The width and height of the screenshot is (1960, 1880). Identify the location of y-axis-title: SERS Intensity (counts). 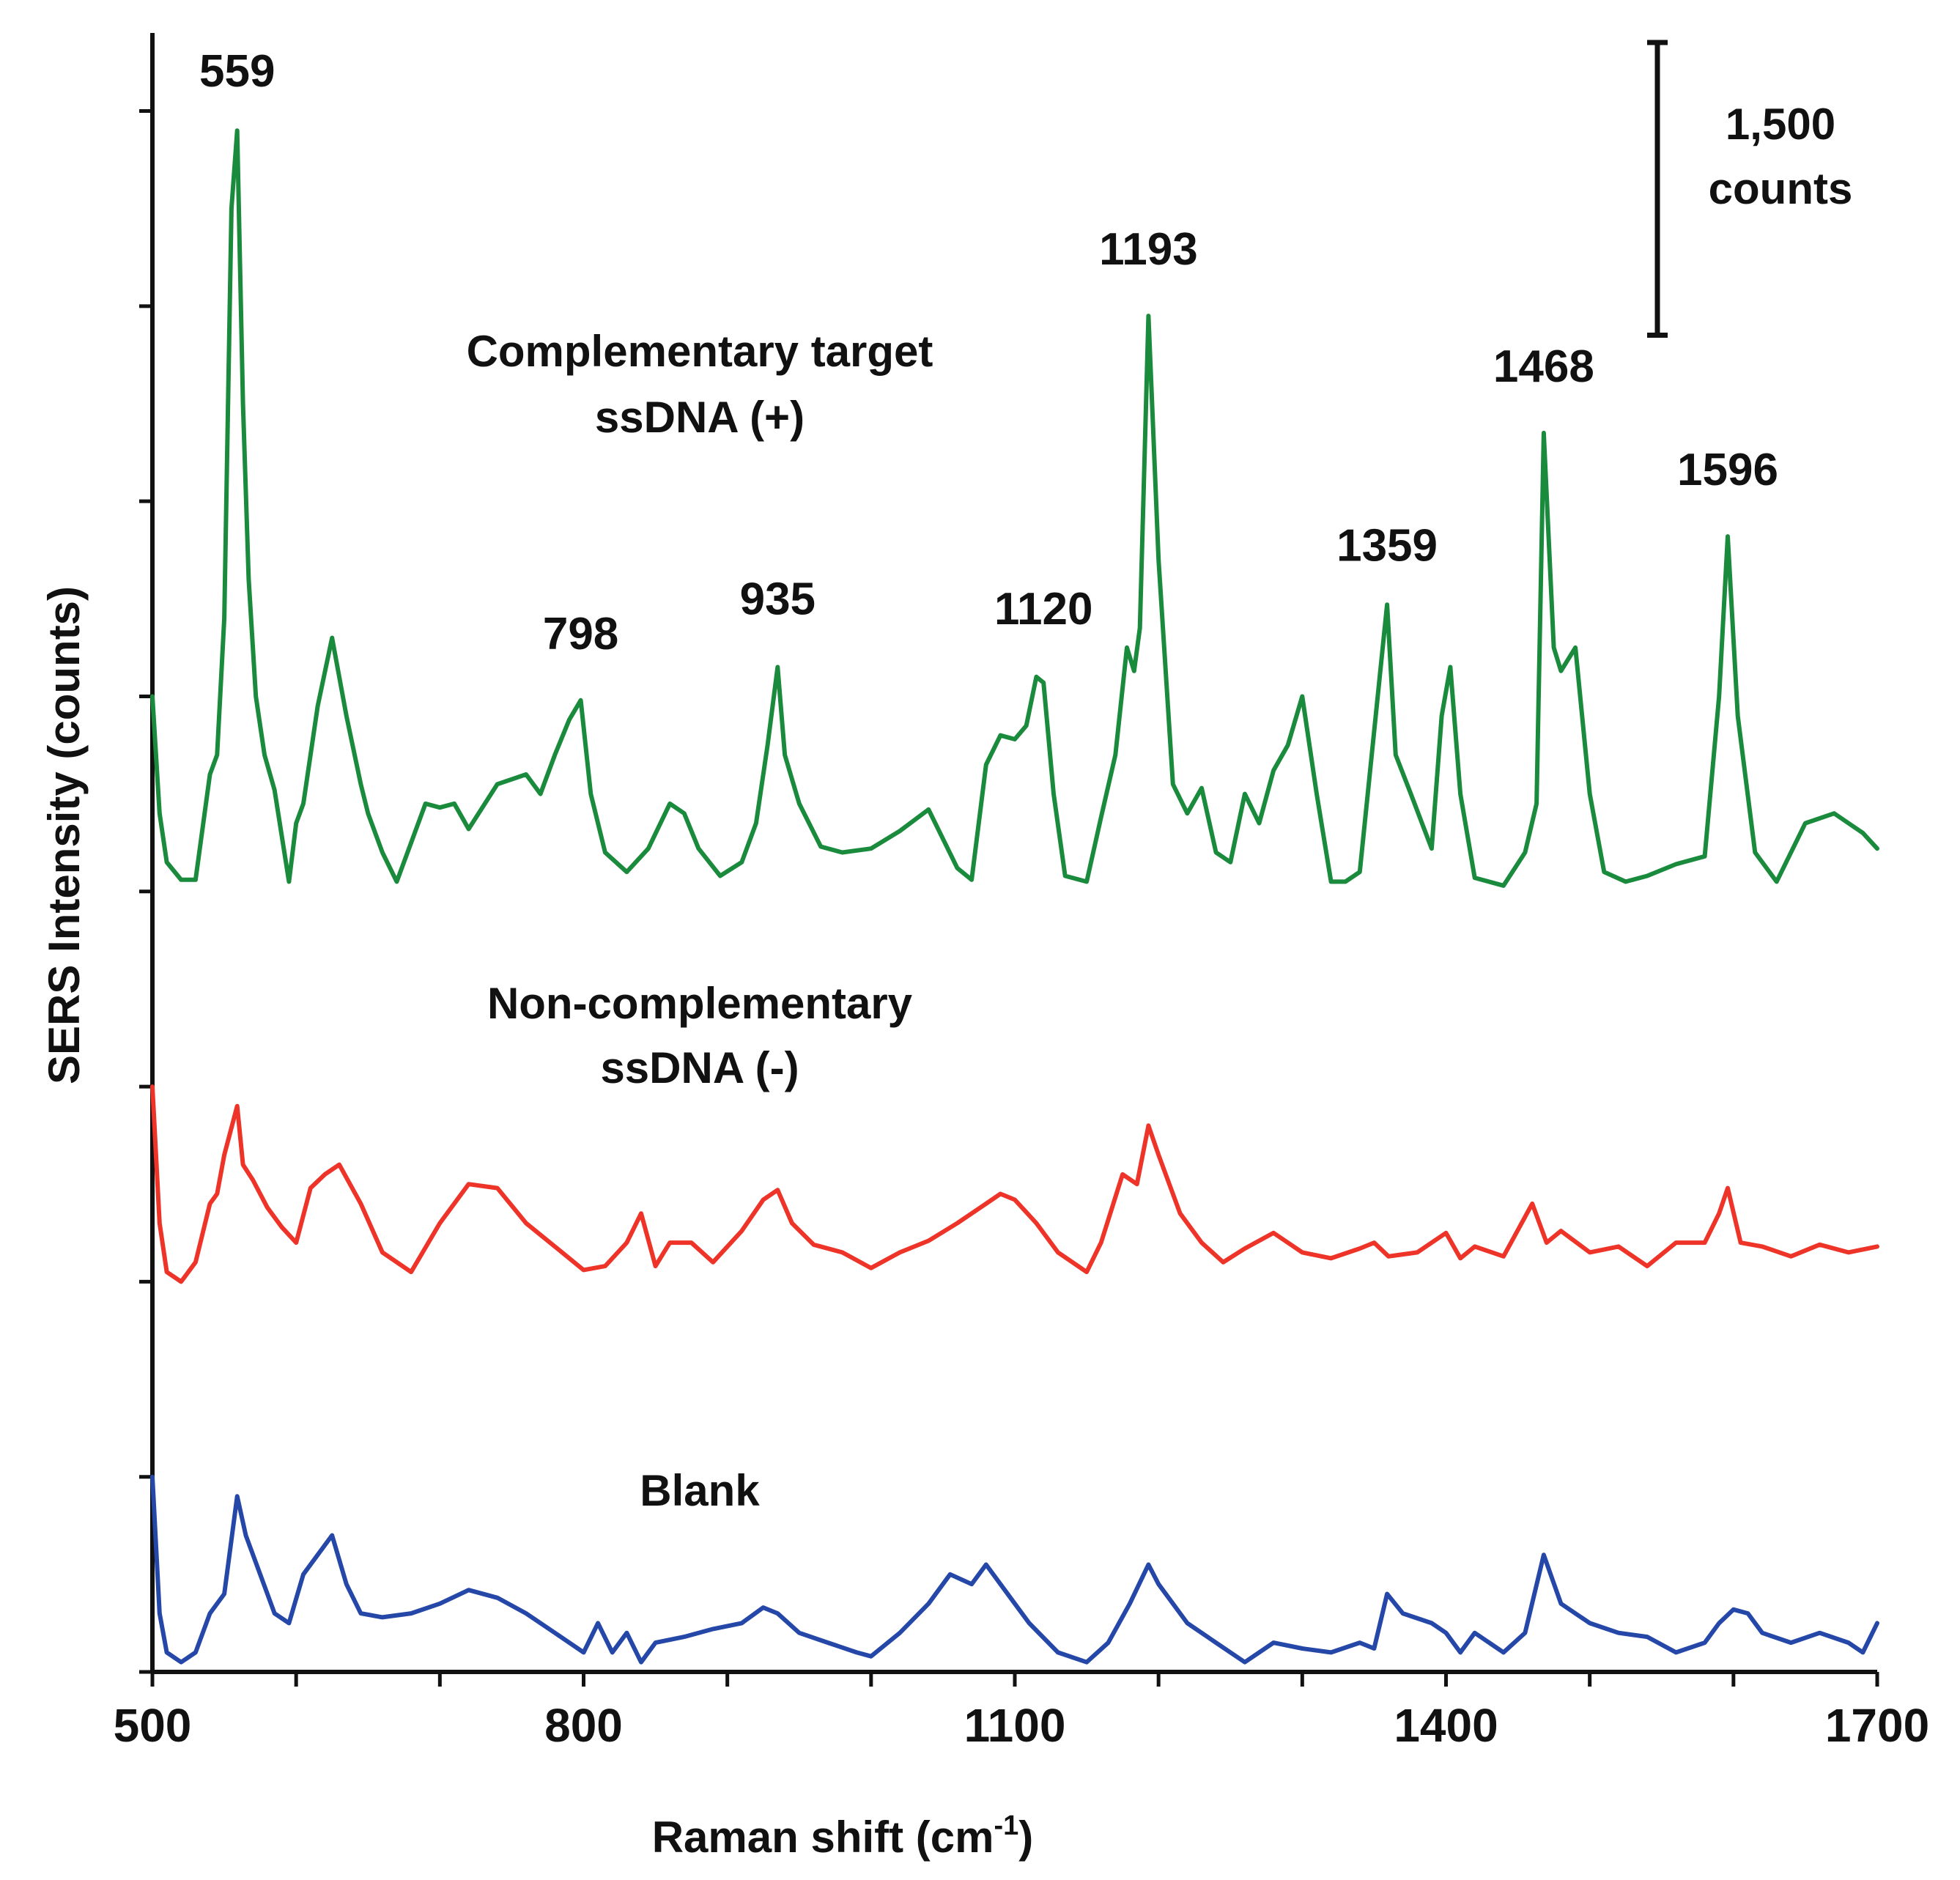
(64, 835).